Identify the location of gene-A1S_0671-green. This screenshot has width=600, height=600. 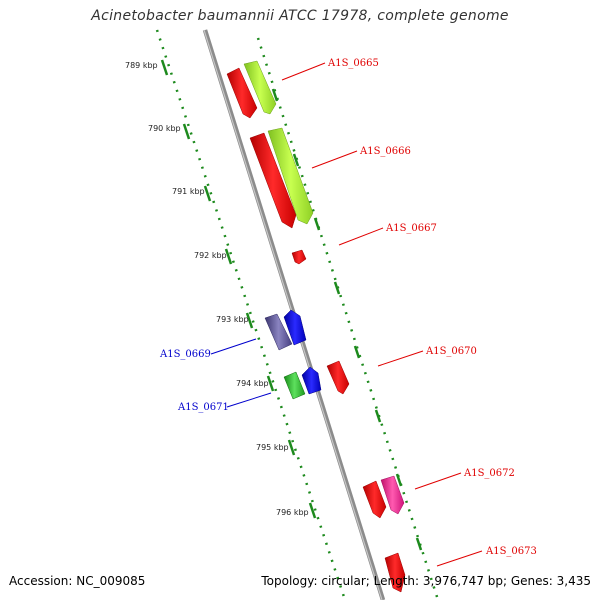
(294, 385).